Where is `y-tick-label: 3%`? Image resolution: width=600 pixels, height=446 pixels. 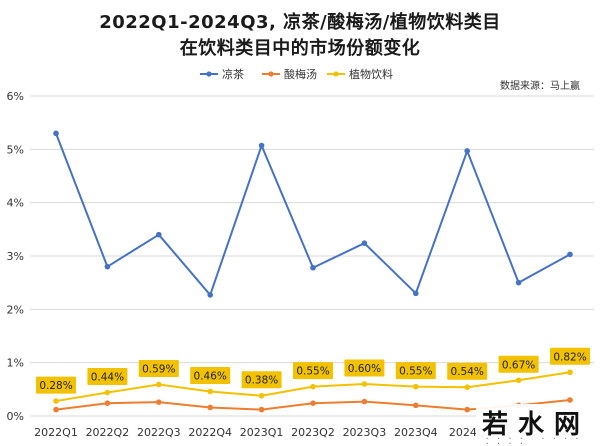 y-tick-label: 3% is located at coordinates (15, 256).